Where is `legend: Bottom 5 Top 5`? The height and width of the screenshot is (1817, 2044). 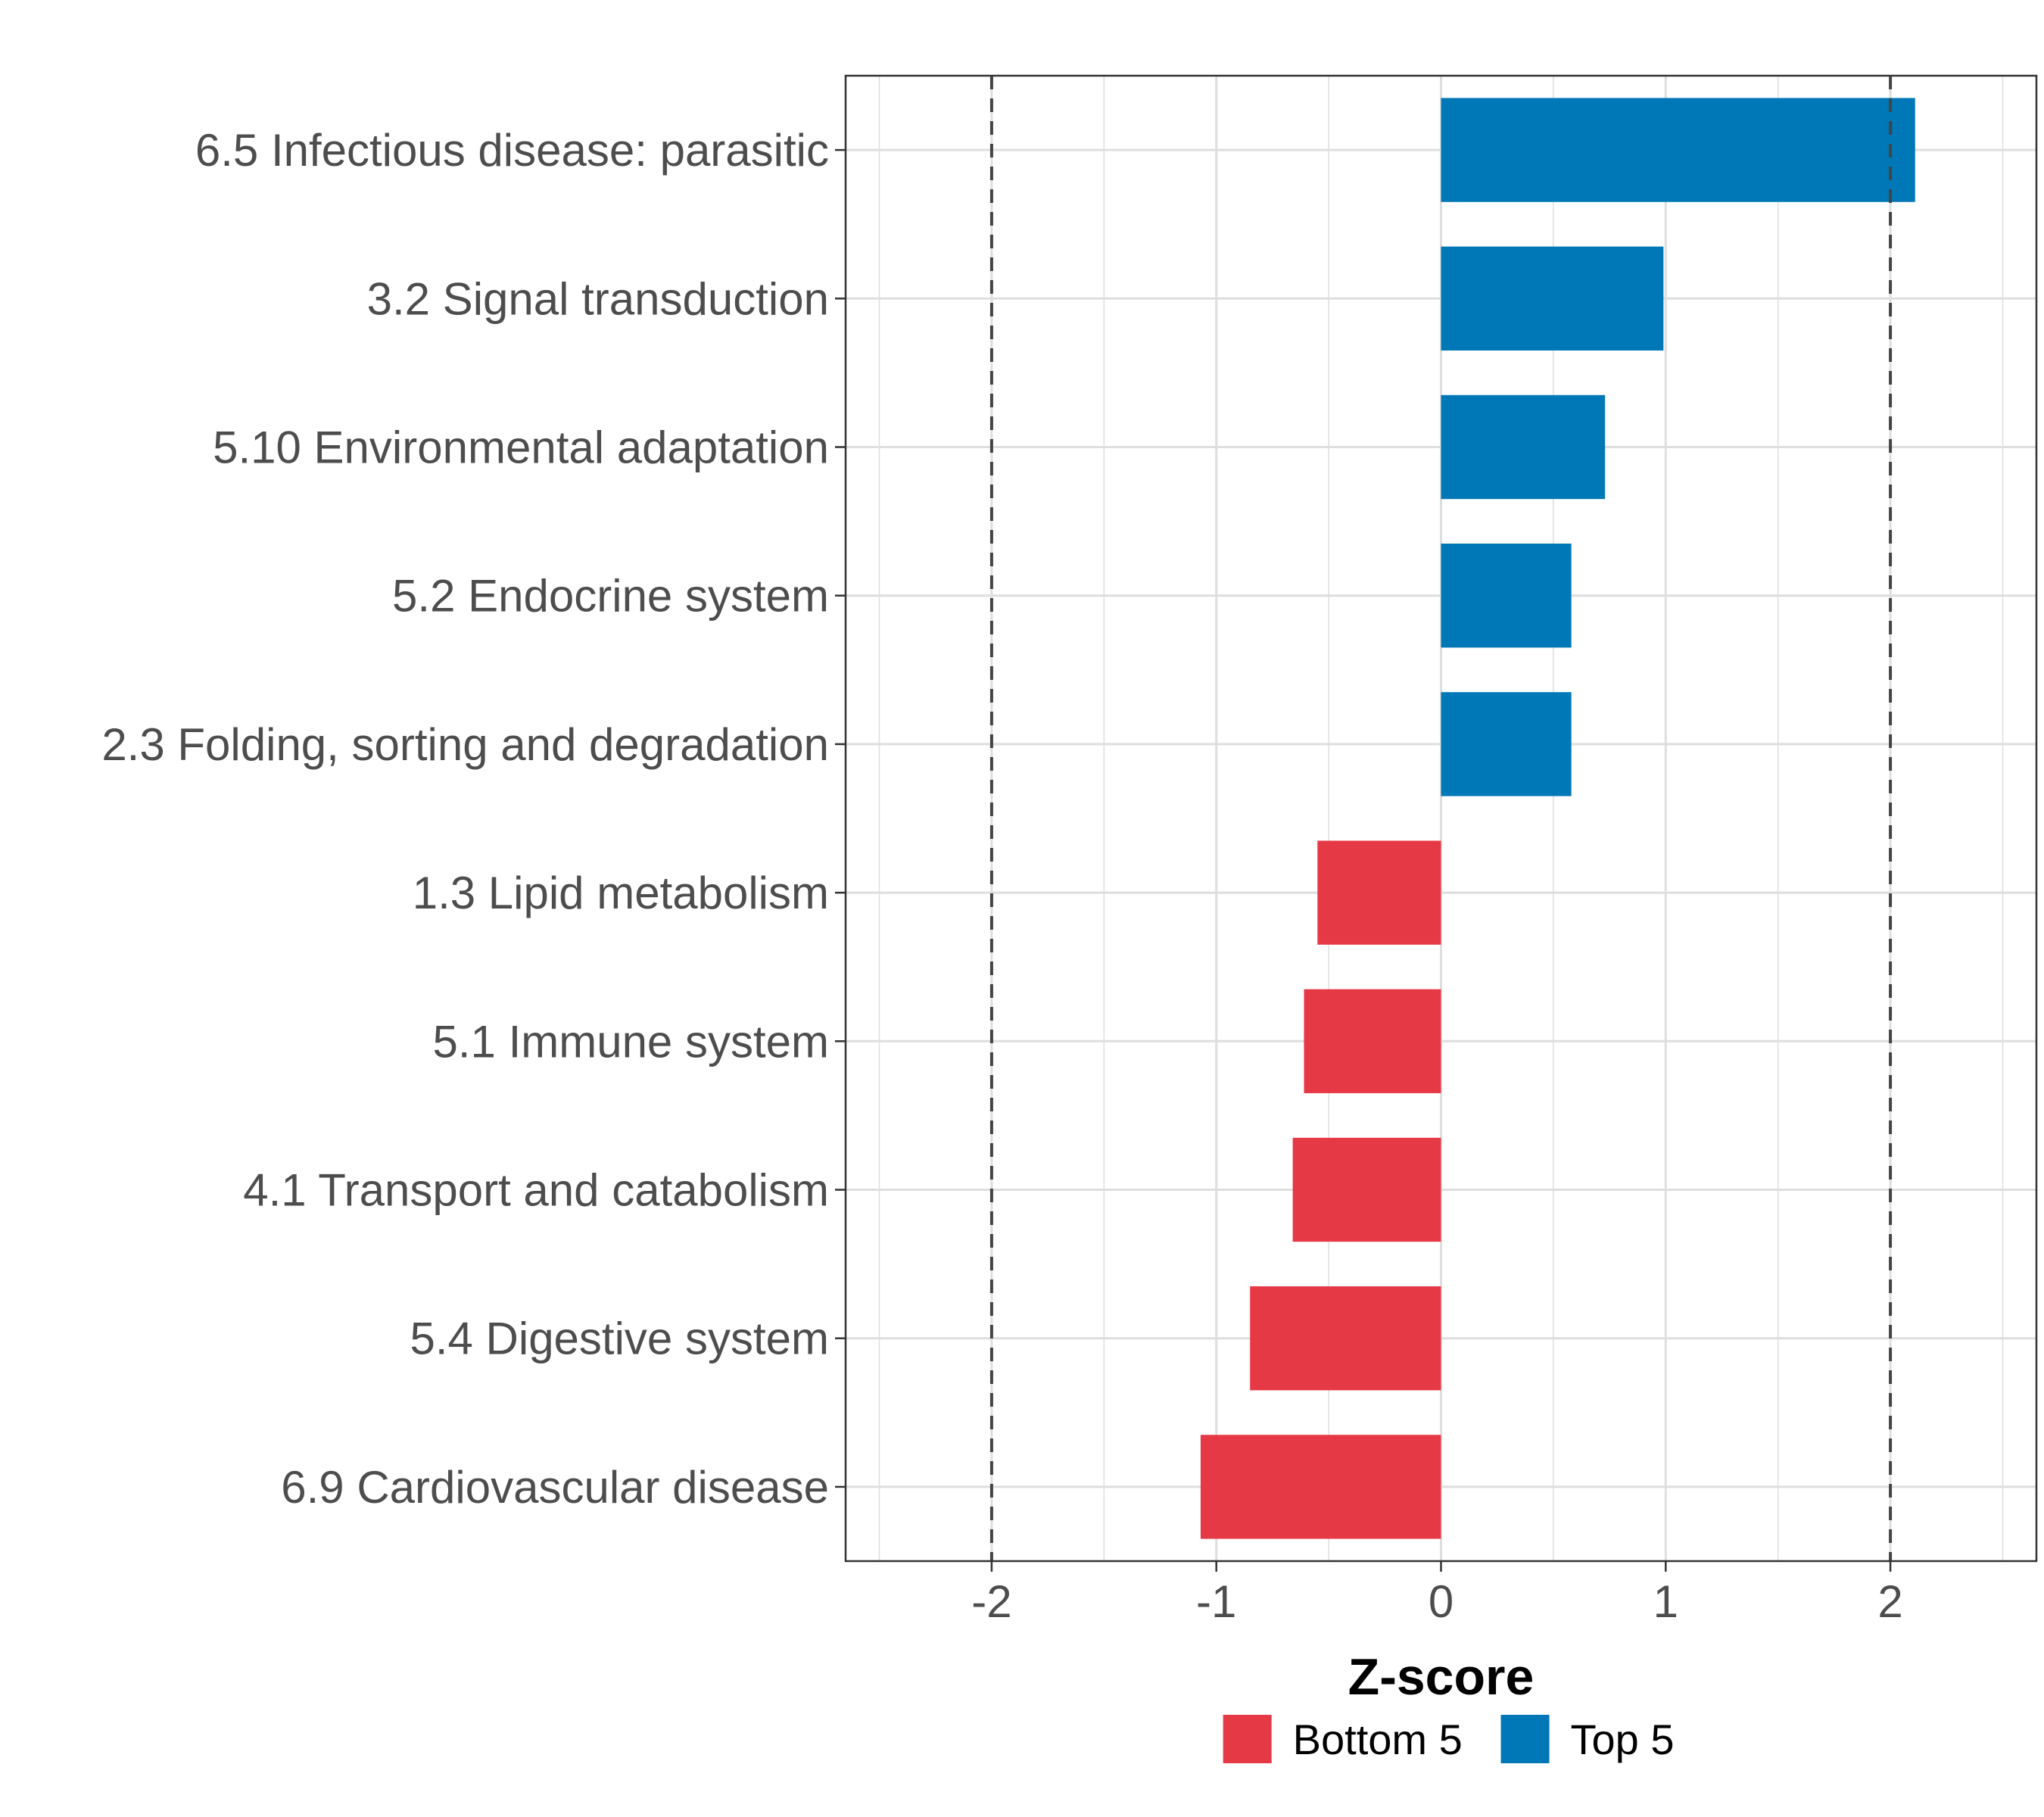
legend: Bottom 5 Top 5 is located at coordinates (1449, 1739).